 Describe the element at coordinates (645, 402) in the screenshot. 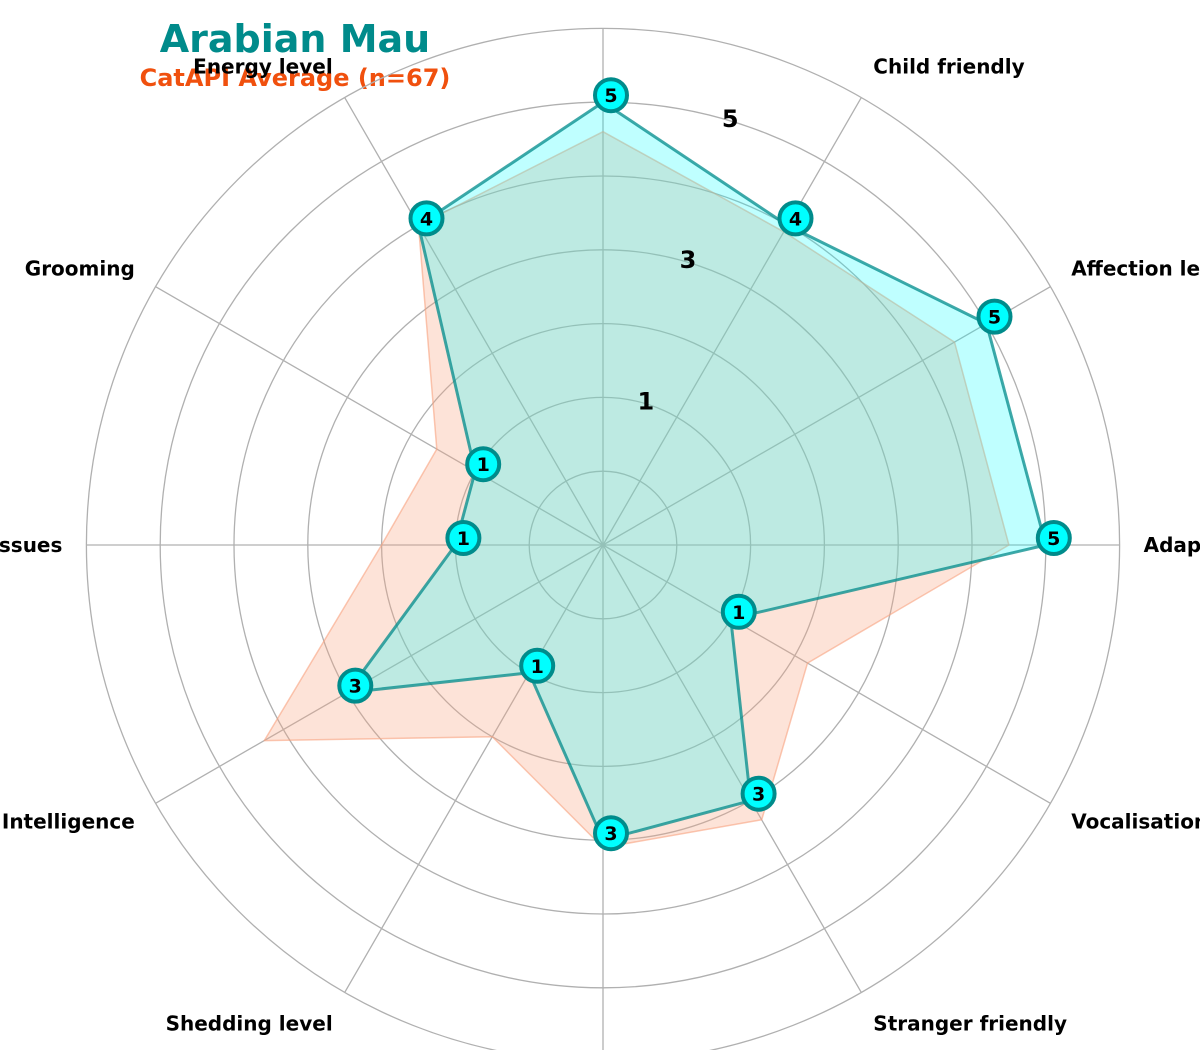

I see `ring-tick-label: 1` at that location.